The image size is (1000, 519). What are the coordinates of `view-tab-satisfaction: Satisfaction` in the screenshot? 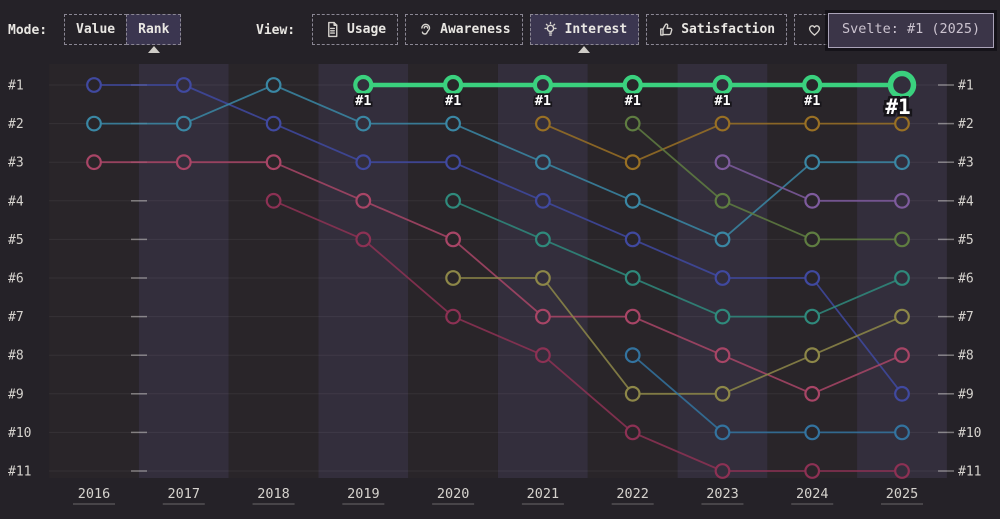 It's located at (717, 29).